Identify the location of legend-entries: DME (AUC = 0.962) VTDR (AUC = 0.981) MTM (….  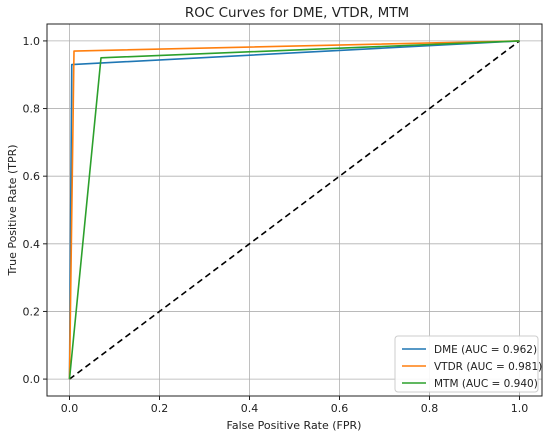
(472, 367).